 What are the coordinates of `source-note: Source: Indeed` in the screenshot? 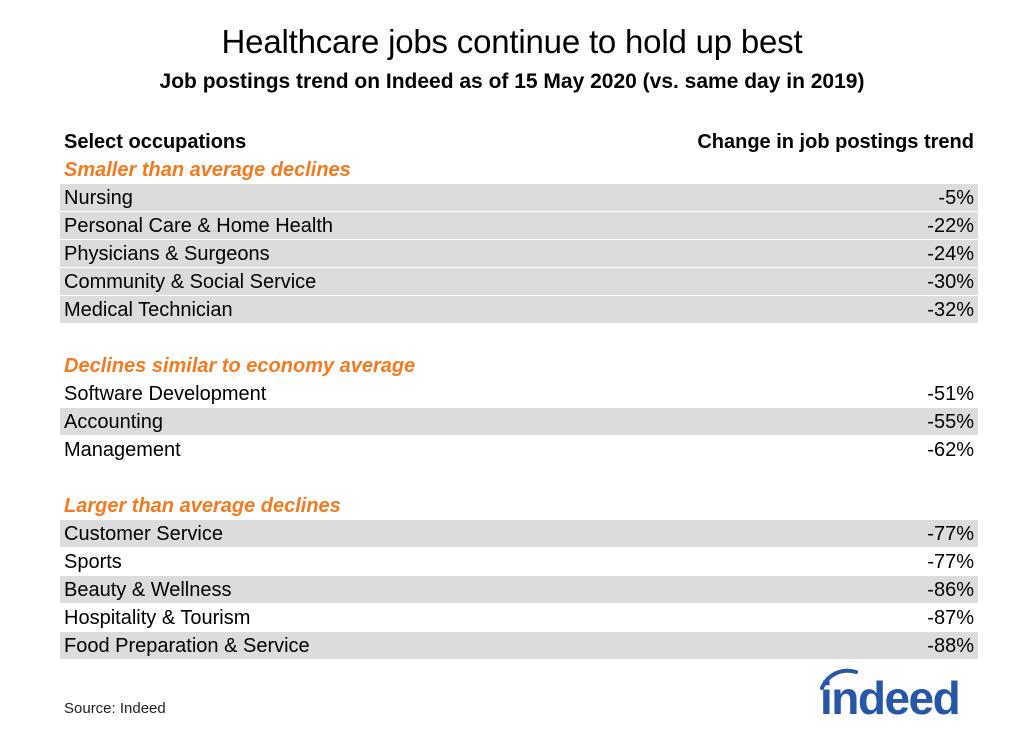 It's located at (115, 708).